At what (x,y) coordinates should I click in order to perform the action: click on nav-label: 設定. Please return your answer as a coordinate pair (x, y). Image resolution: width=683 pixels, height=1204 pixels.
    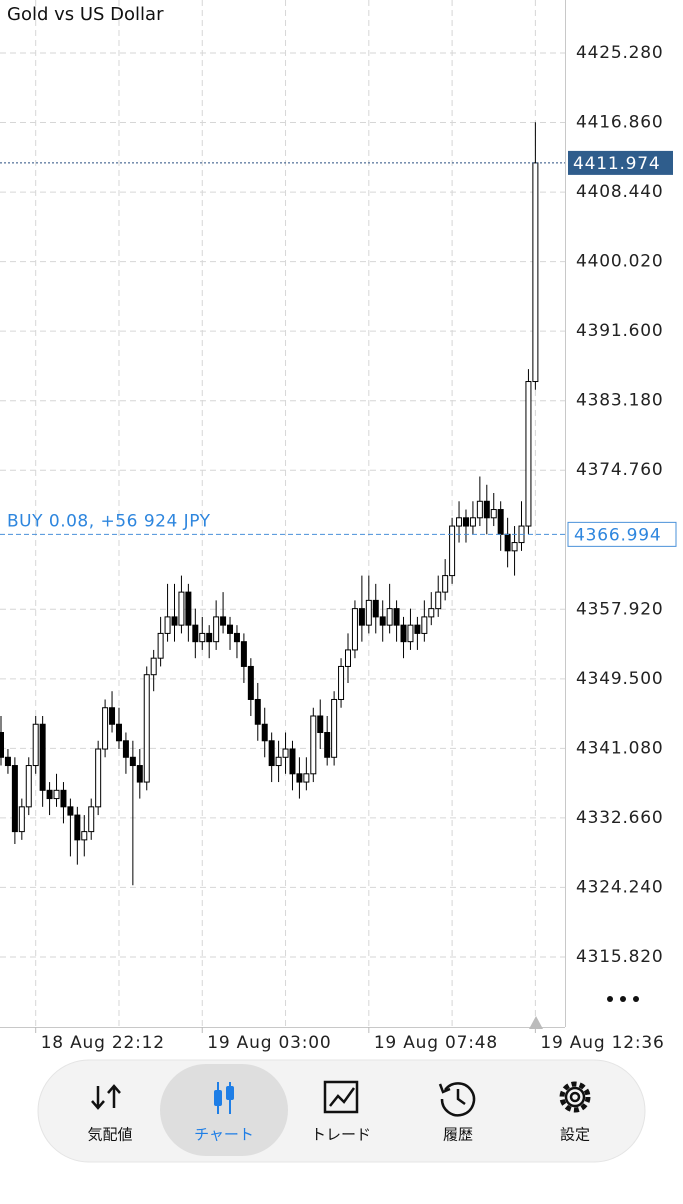
    Looking at the image, I should click on (575, 1135).